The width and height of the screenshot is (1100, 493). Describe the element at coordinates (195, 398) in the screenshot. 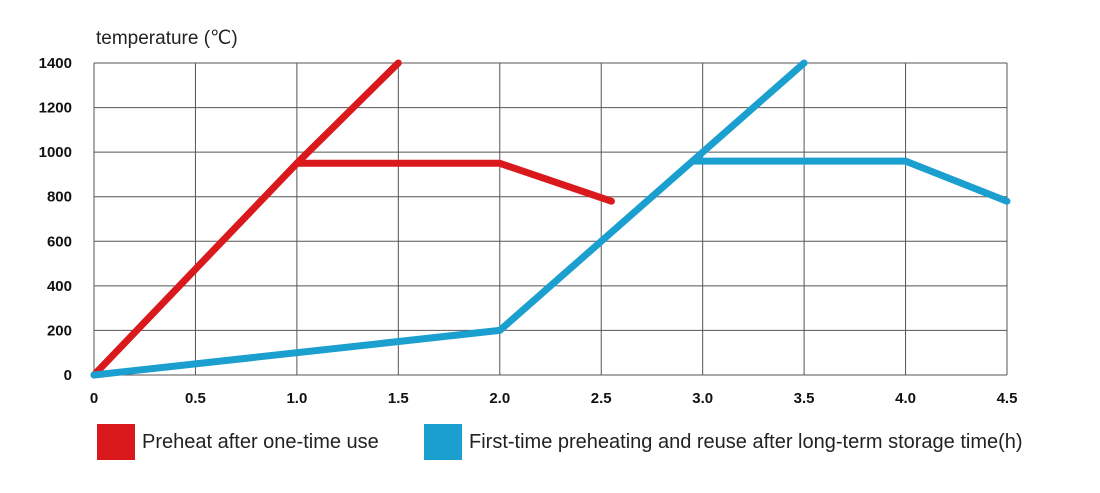

I see `x-tick-label: 0.5` at that location.